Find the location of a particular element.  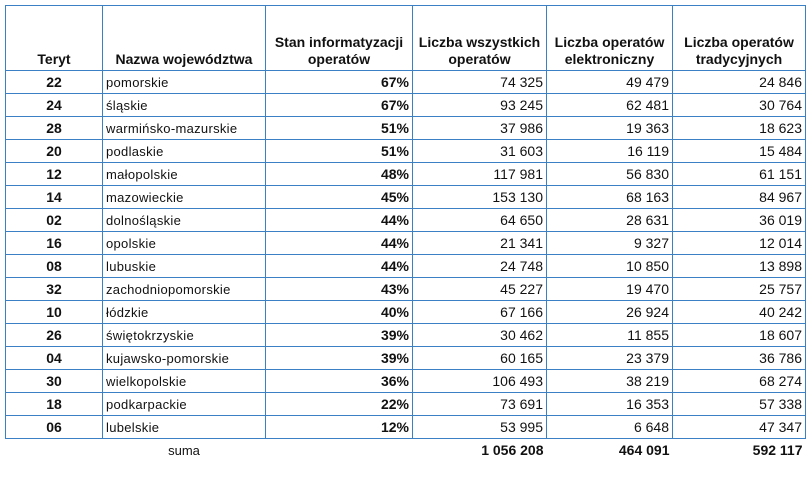

table-row: 14 mazowieckie 45% 153 130 68 163 84 967 is located at coordinates (405, 197).